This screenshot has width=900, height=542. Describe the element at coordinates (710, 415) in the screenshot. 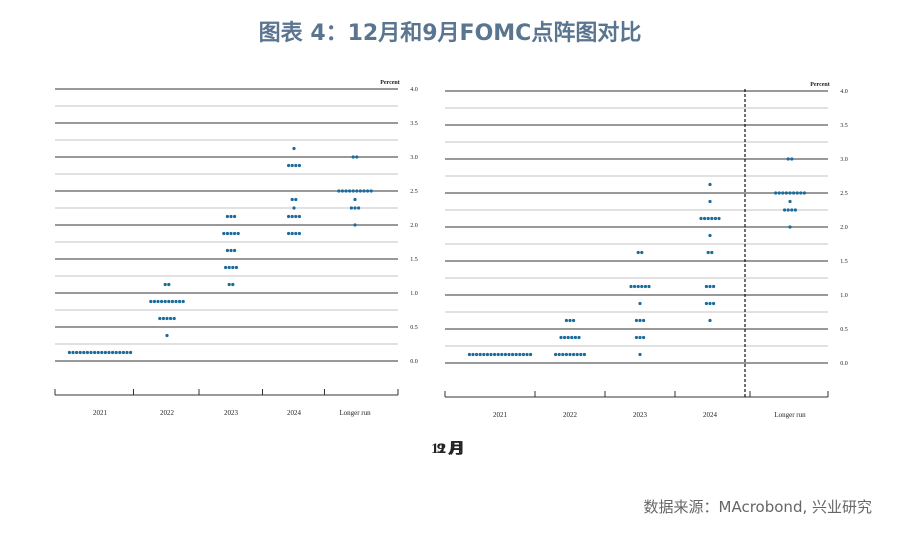

I see `x-tick-label: 2024` at that location.